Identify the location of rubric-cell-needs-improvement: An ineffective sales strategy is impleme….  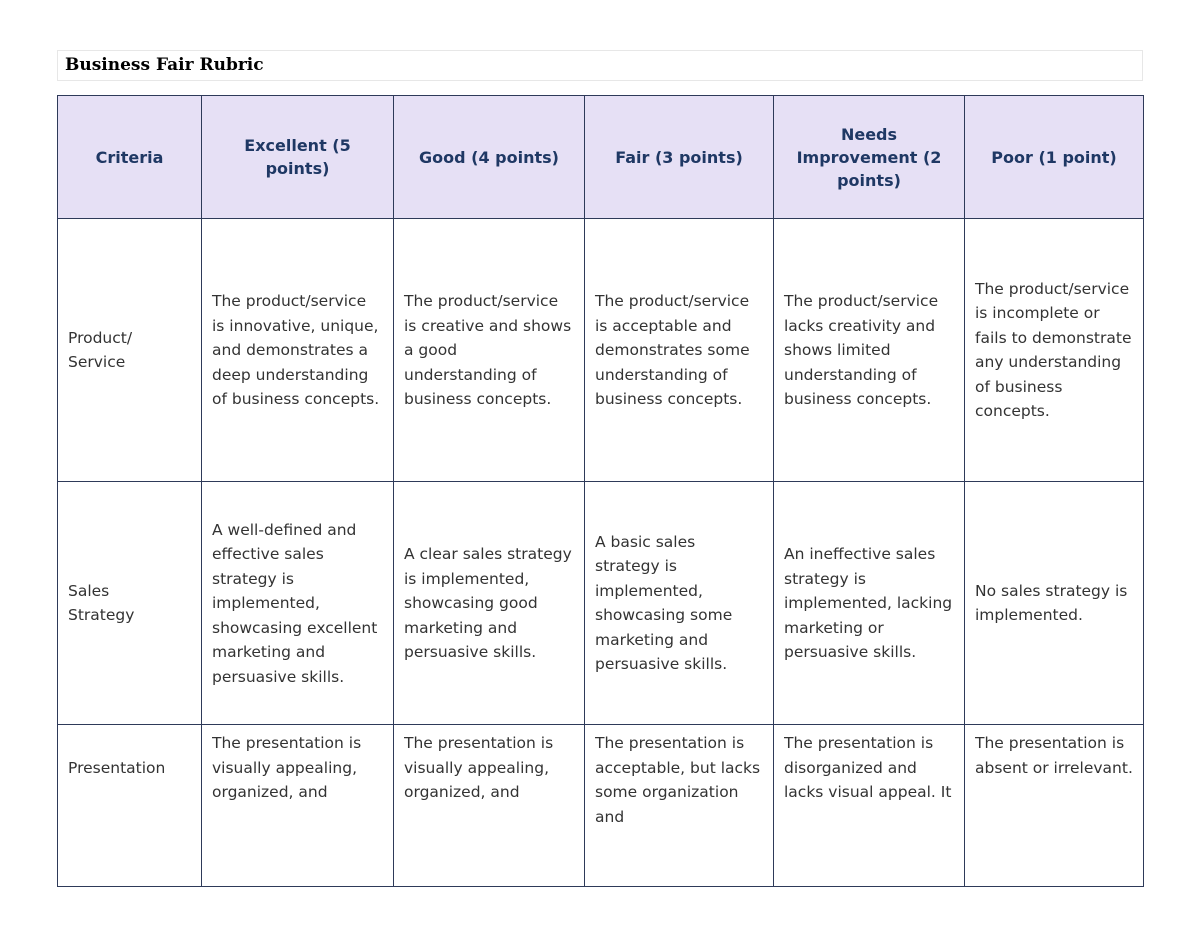
(869, 603).